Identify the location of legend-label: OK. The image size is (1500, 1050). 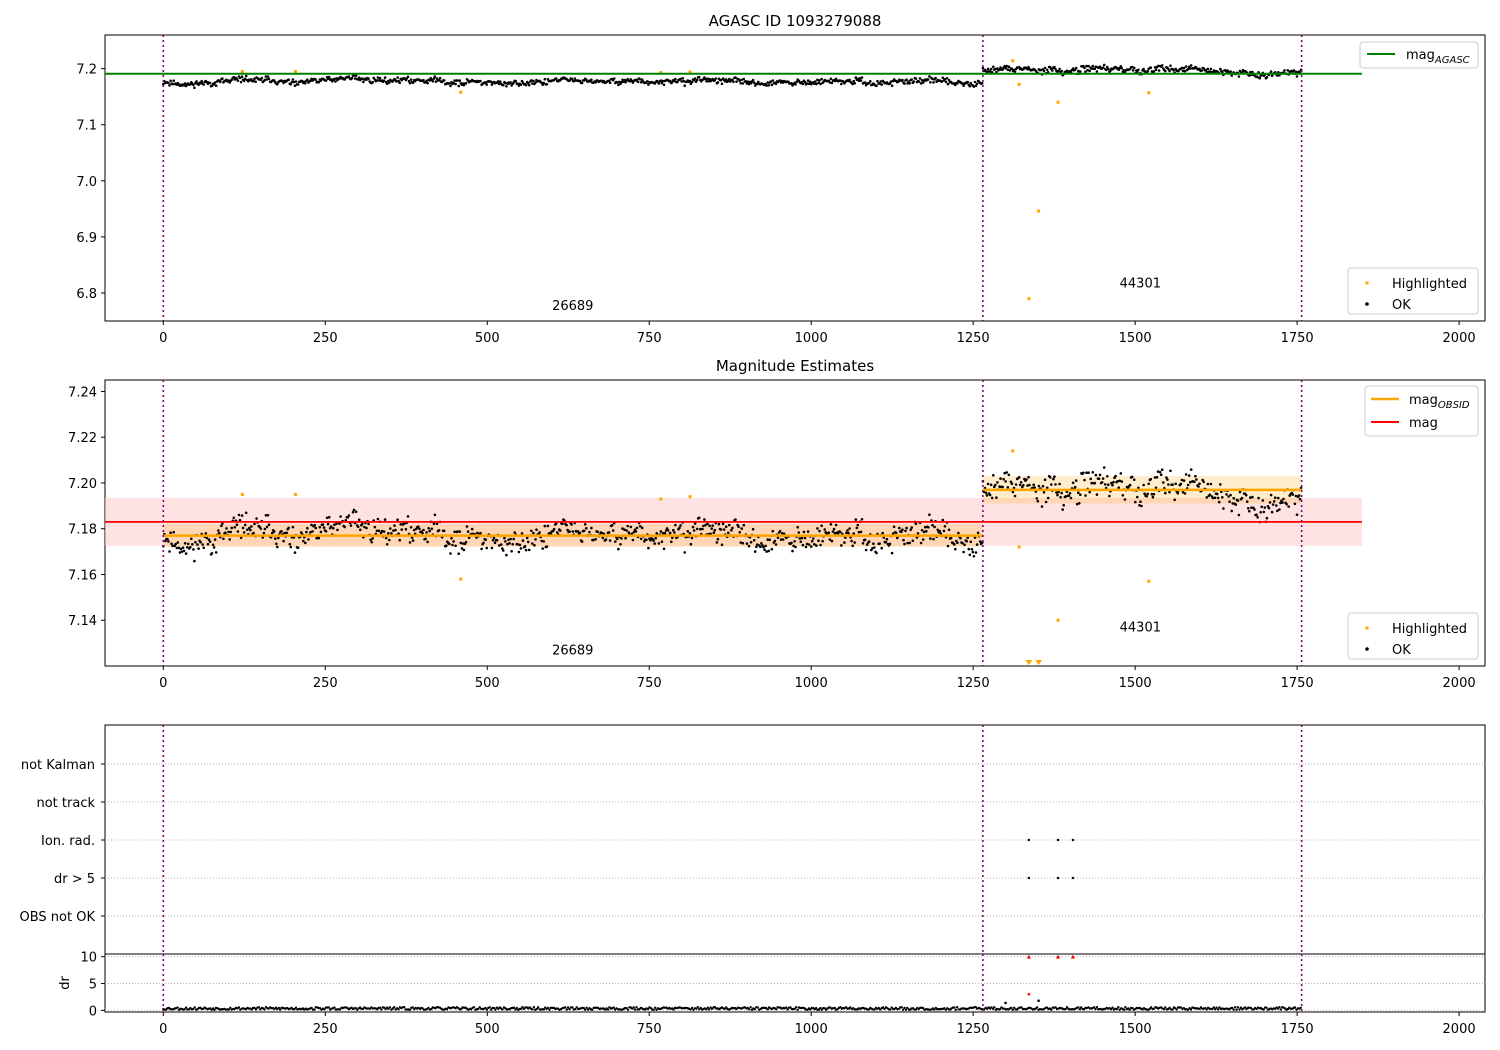
(1401, 305).